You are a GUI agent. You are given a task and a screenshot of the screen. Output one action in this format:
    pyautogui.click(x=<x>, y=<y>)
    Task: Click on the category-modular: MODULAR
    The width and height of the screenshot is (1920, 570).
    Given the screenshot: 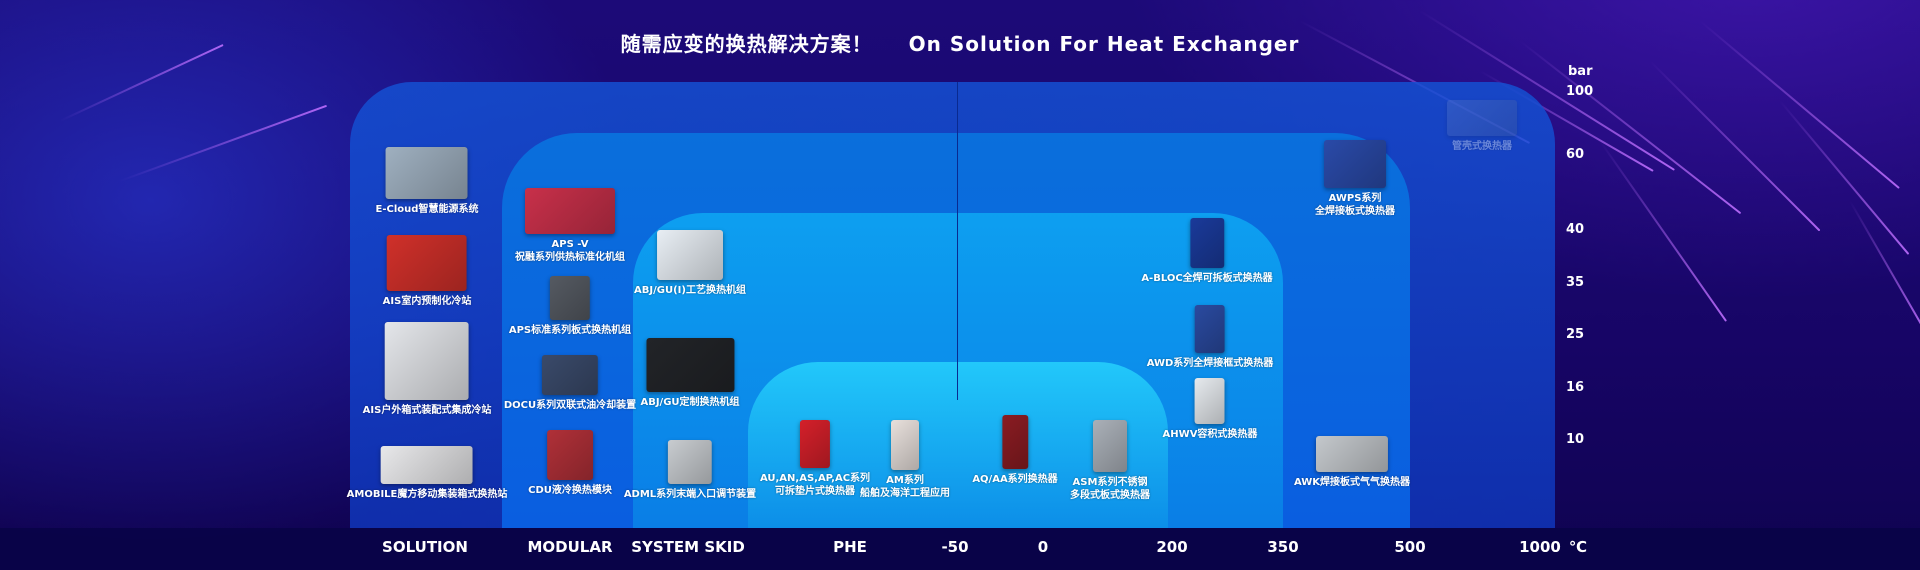 What is the action you would take?
    pyautogui.click(x=570, y=547)
    